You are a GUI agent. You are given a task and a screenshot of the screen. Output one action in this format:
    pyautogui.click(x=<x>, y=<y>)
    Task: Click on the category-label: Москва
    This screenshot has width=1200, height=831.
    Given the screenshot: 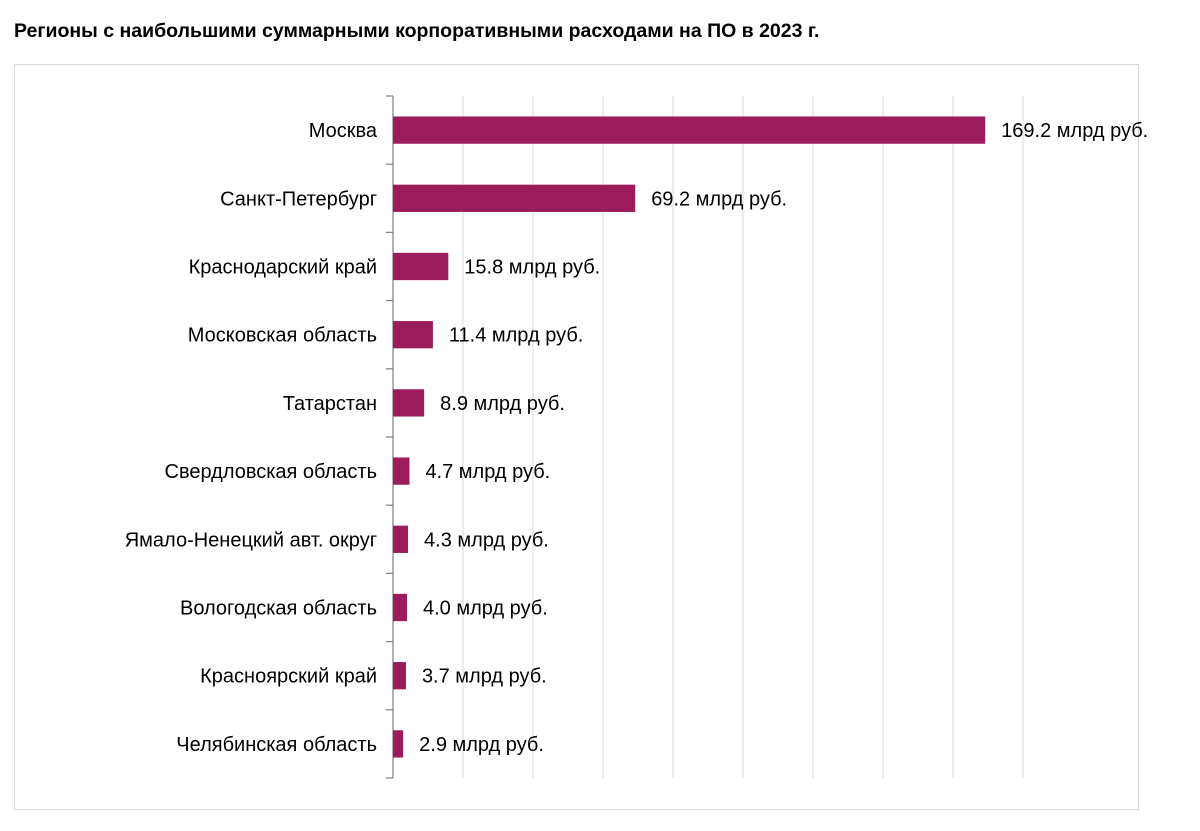 What is the action you would take?
    pyautogui.click(x=343, y=131)
    